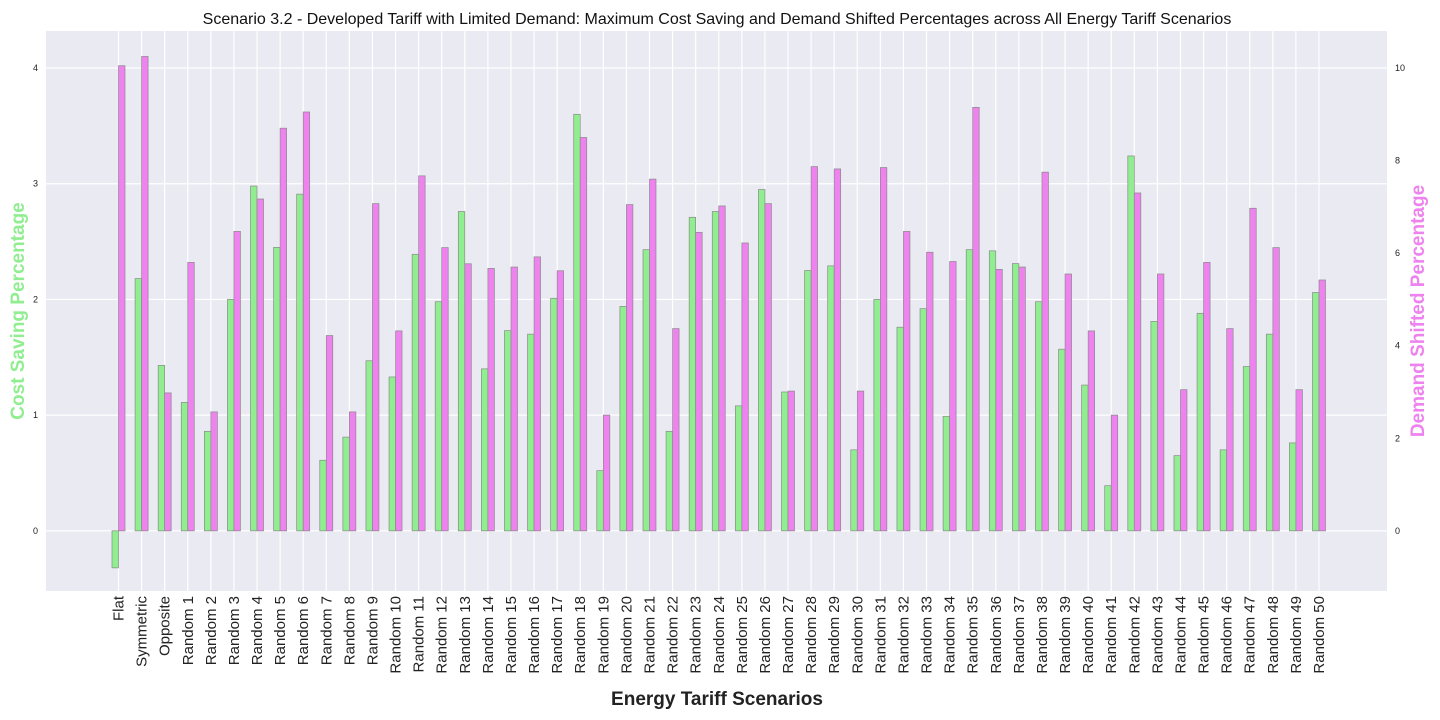 The height and width of the screenshot is (720, 1440). What do you see at coordinates (811, 635) in the screenshot?
I see `x-tick-label: Random 28` at bounding box center [811, 635].